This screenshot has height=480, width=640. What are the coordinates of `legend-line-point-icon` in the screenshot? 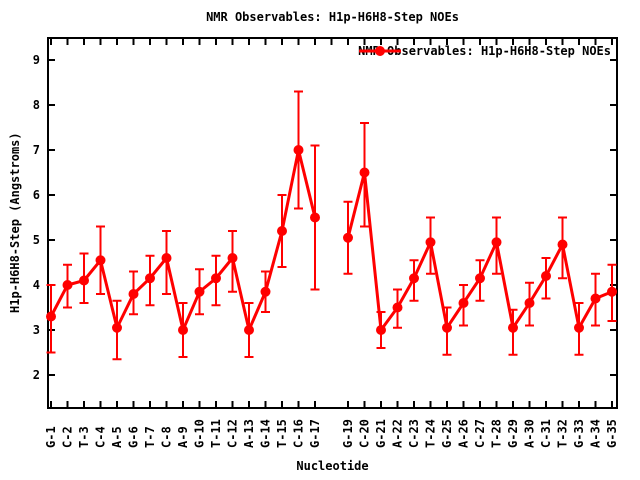 It's located at (380, 51).